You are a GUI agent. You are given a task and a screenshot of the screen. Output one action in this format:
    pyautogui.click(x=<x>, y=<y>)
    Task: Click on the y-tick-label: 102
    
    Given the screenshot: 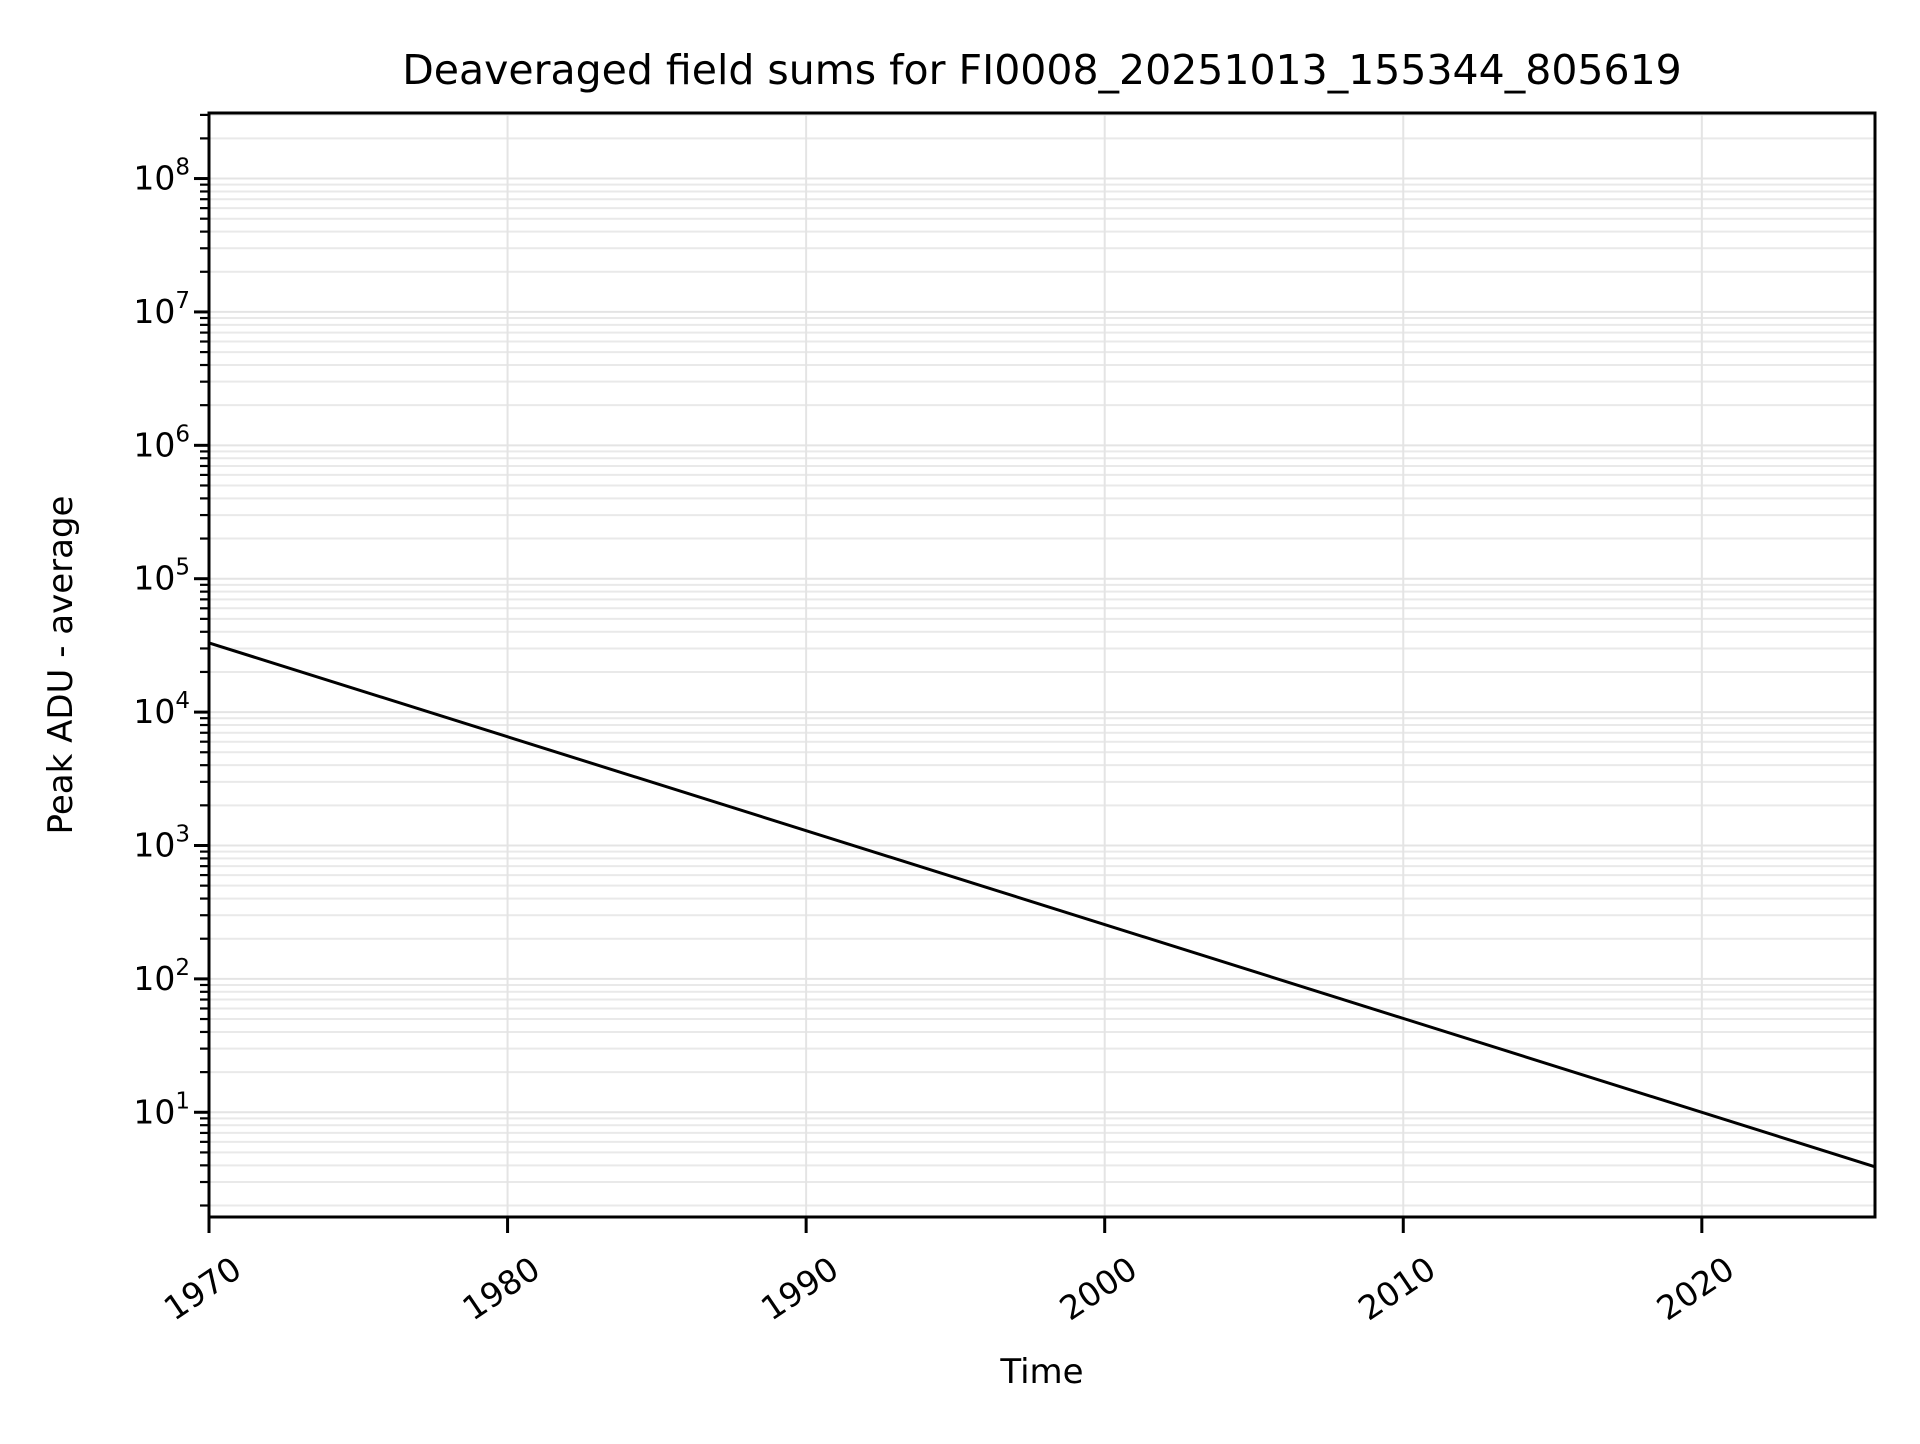 What is the action you would take?
    pyautogui.click(x=161, y=976)
    